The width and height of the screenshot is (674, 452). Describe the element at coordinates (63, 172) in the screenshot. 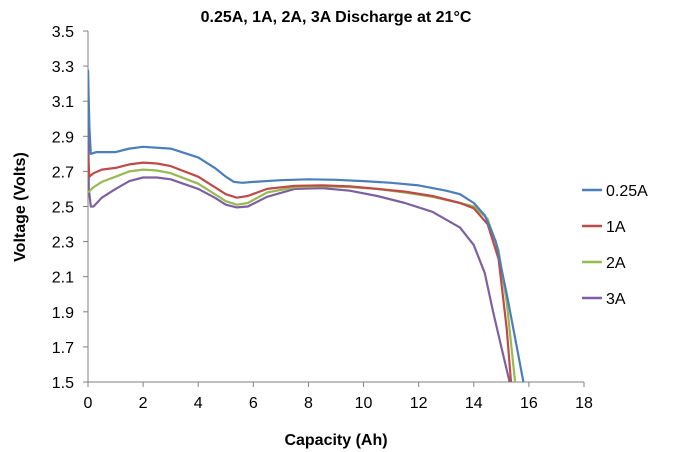

I see `y-tick-label: 2.7` at that location.